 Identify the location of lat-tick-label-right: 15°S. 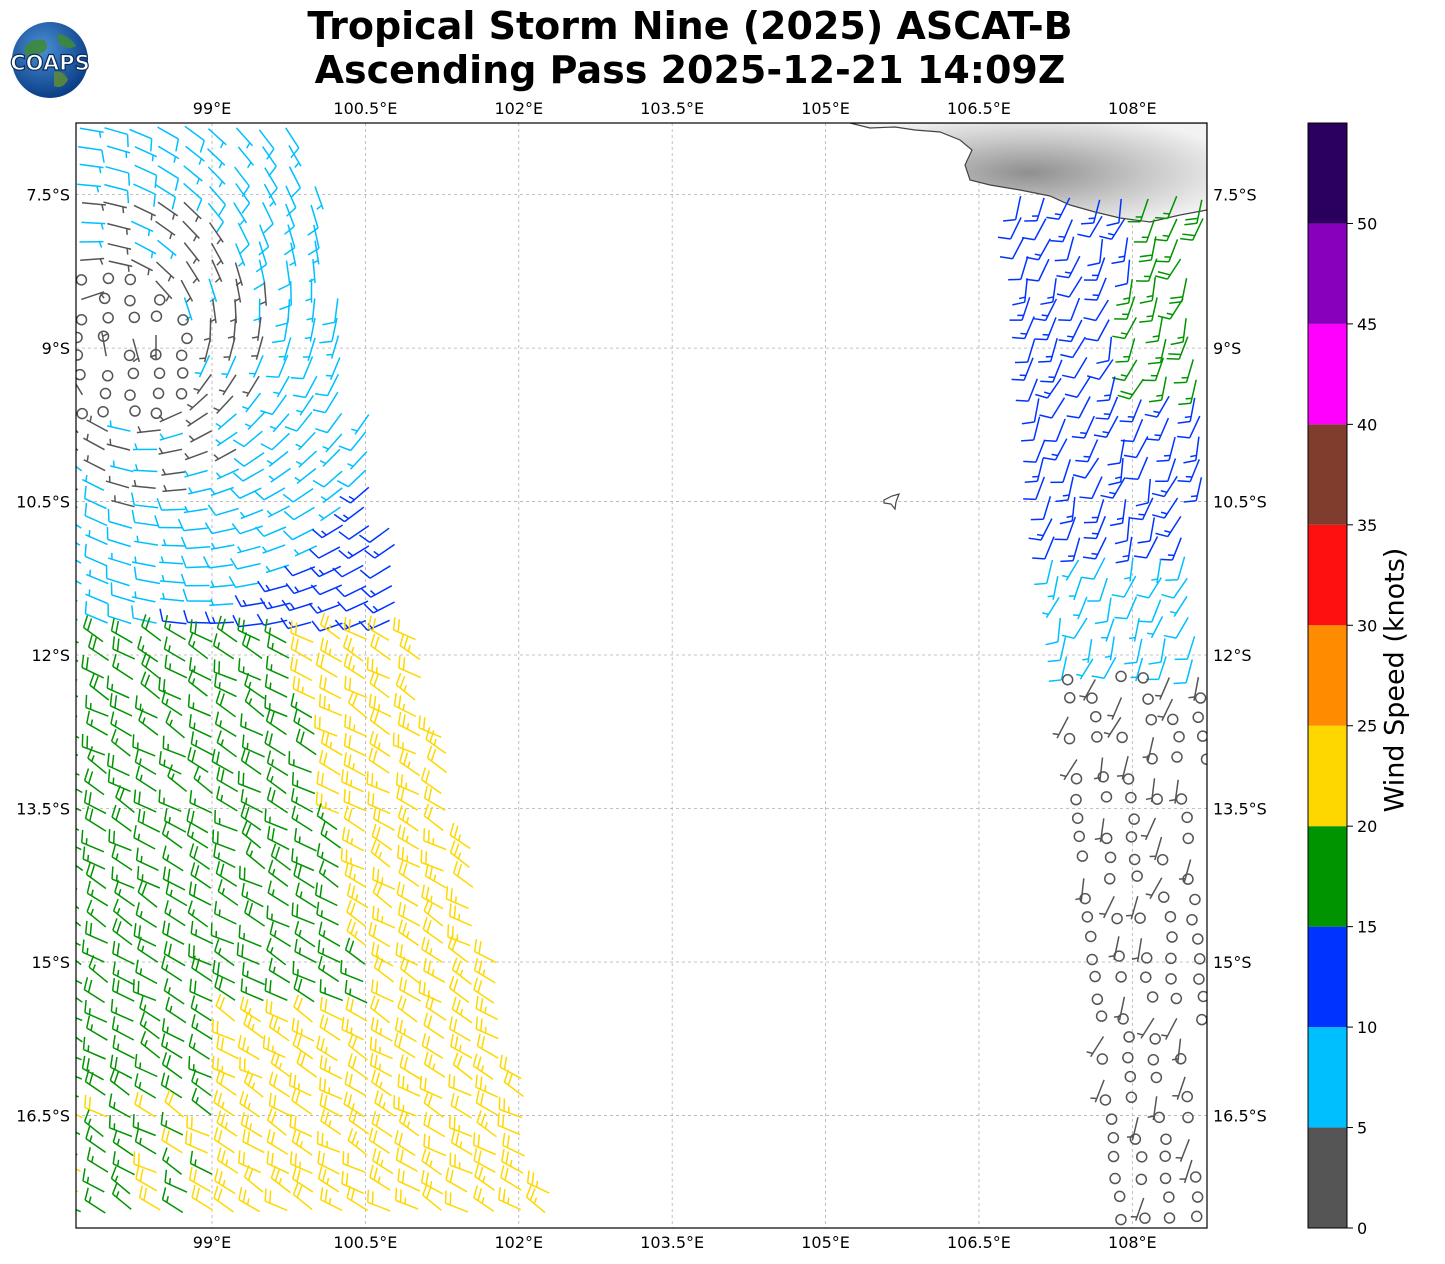
(1232, 962).